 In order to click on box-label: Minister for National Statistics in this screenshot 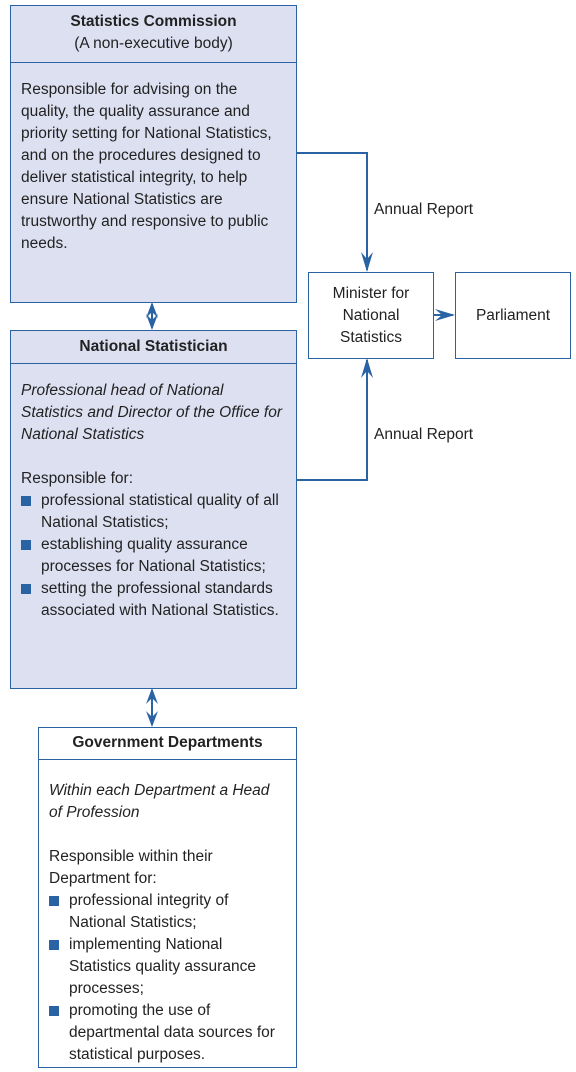, I will do `click(371, 315)`.